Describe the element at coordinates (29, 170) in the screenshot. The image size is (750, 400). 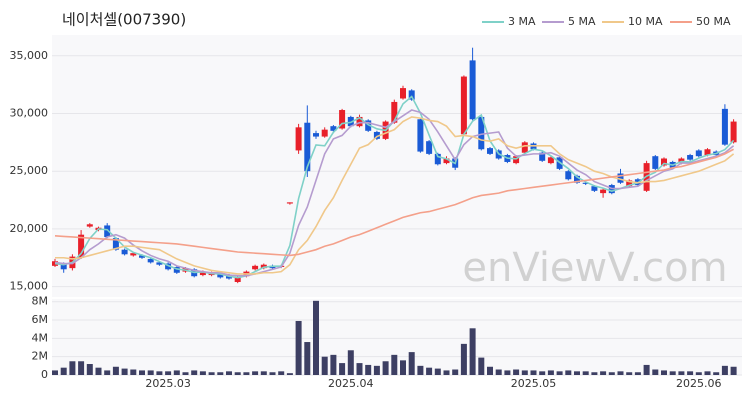
I see `y-tick-label: 25,000` at that location.